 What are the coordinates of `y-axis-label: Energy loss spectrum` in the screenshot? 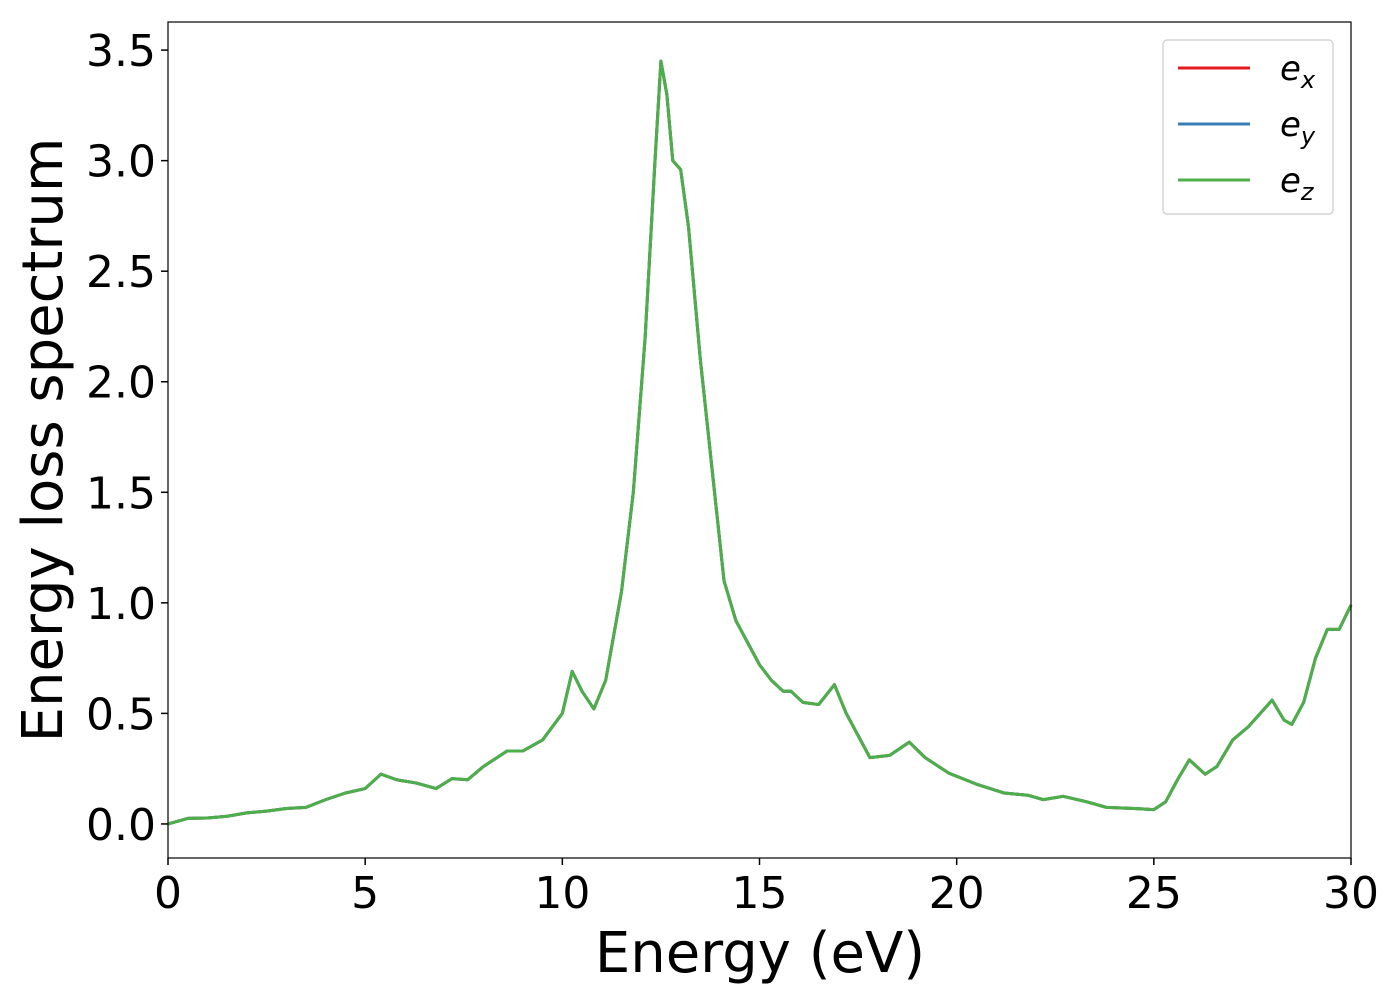 It's located at (43, 440).